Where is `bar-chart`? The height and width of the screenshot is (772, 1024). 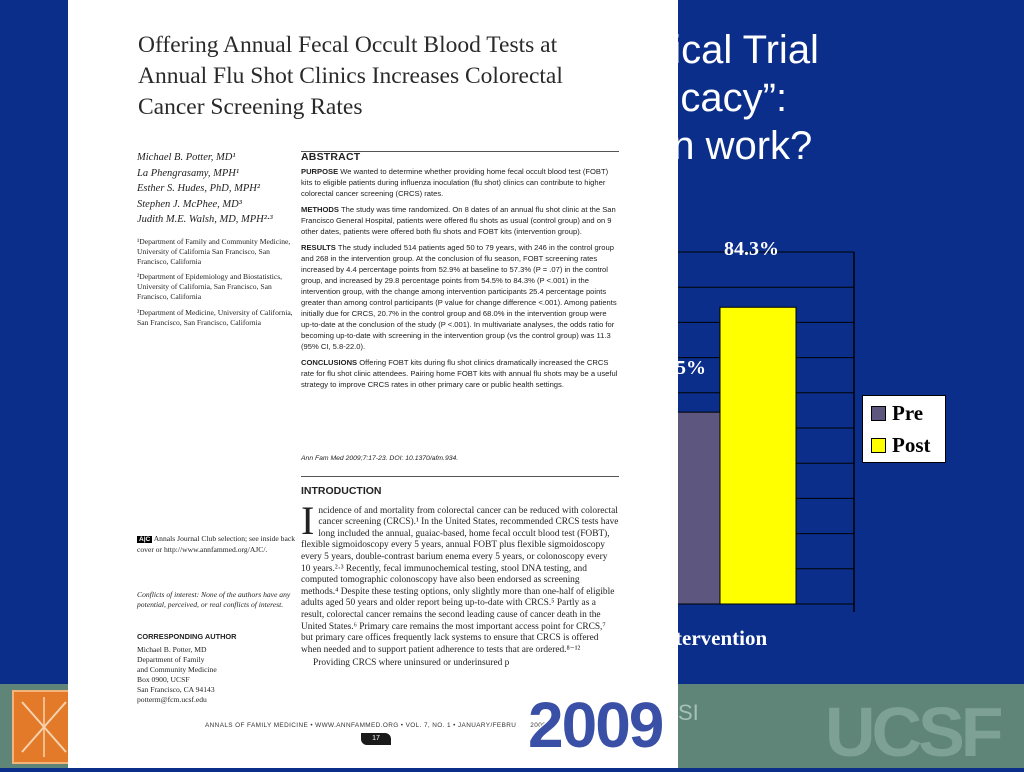 bar-chart is located at coordinates (770, 453).